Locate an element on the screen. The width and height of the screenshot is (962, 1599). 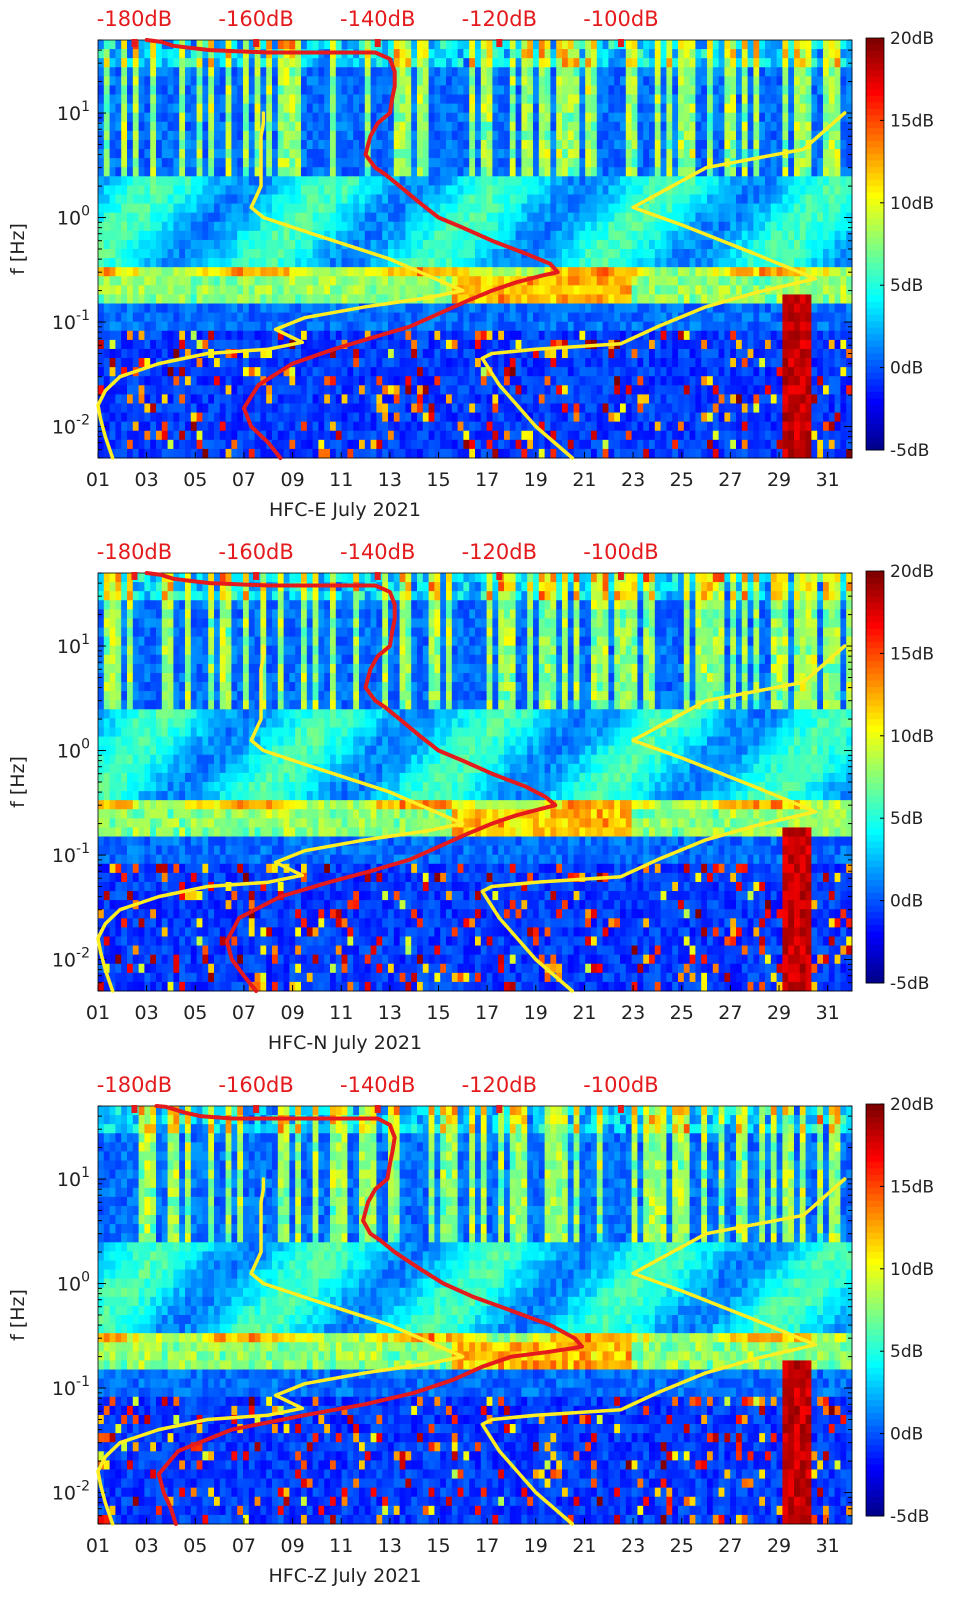
colorbar-tick-label: 0dB is located at coordinates (906, 902).